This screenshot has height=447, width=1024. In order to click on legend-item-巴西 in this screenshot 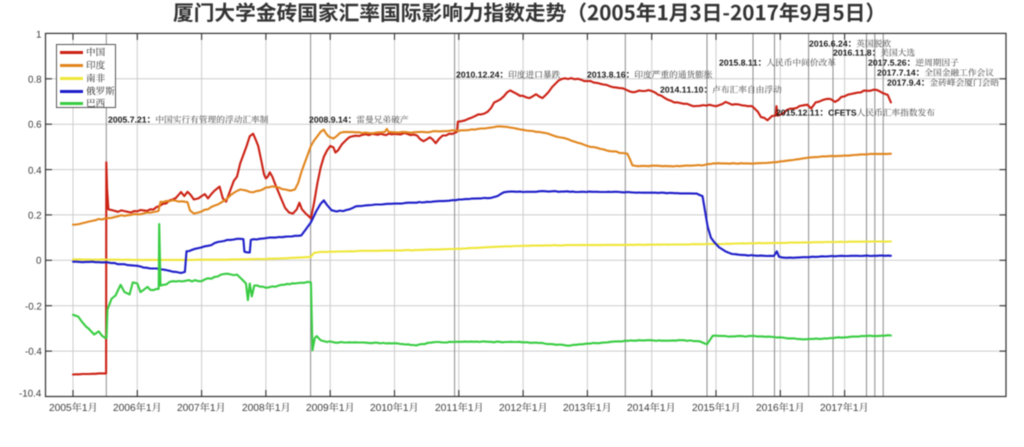, I will do `click(86, 103)`.